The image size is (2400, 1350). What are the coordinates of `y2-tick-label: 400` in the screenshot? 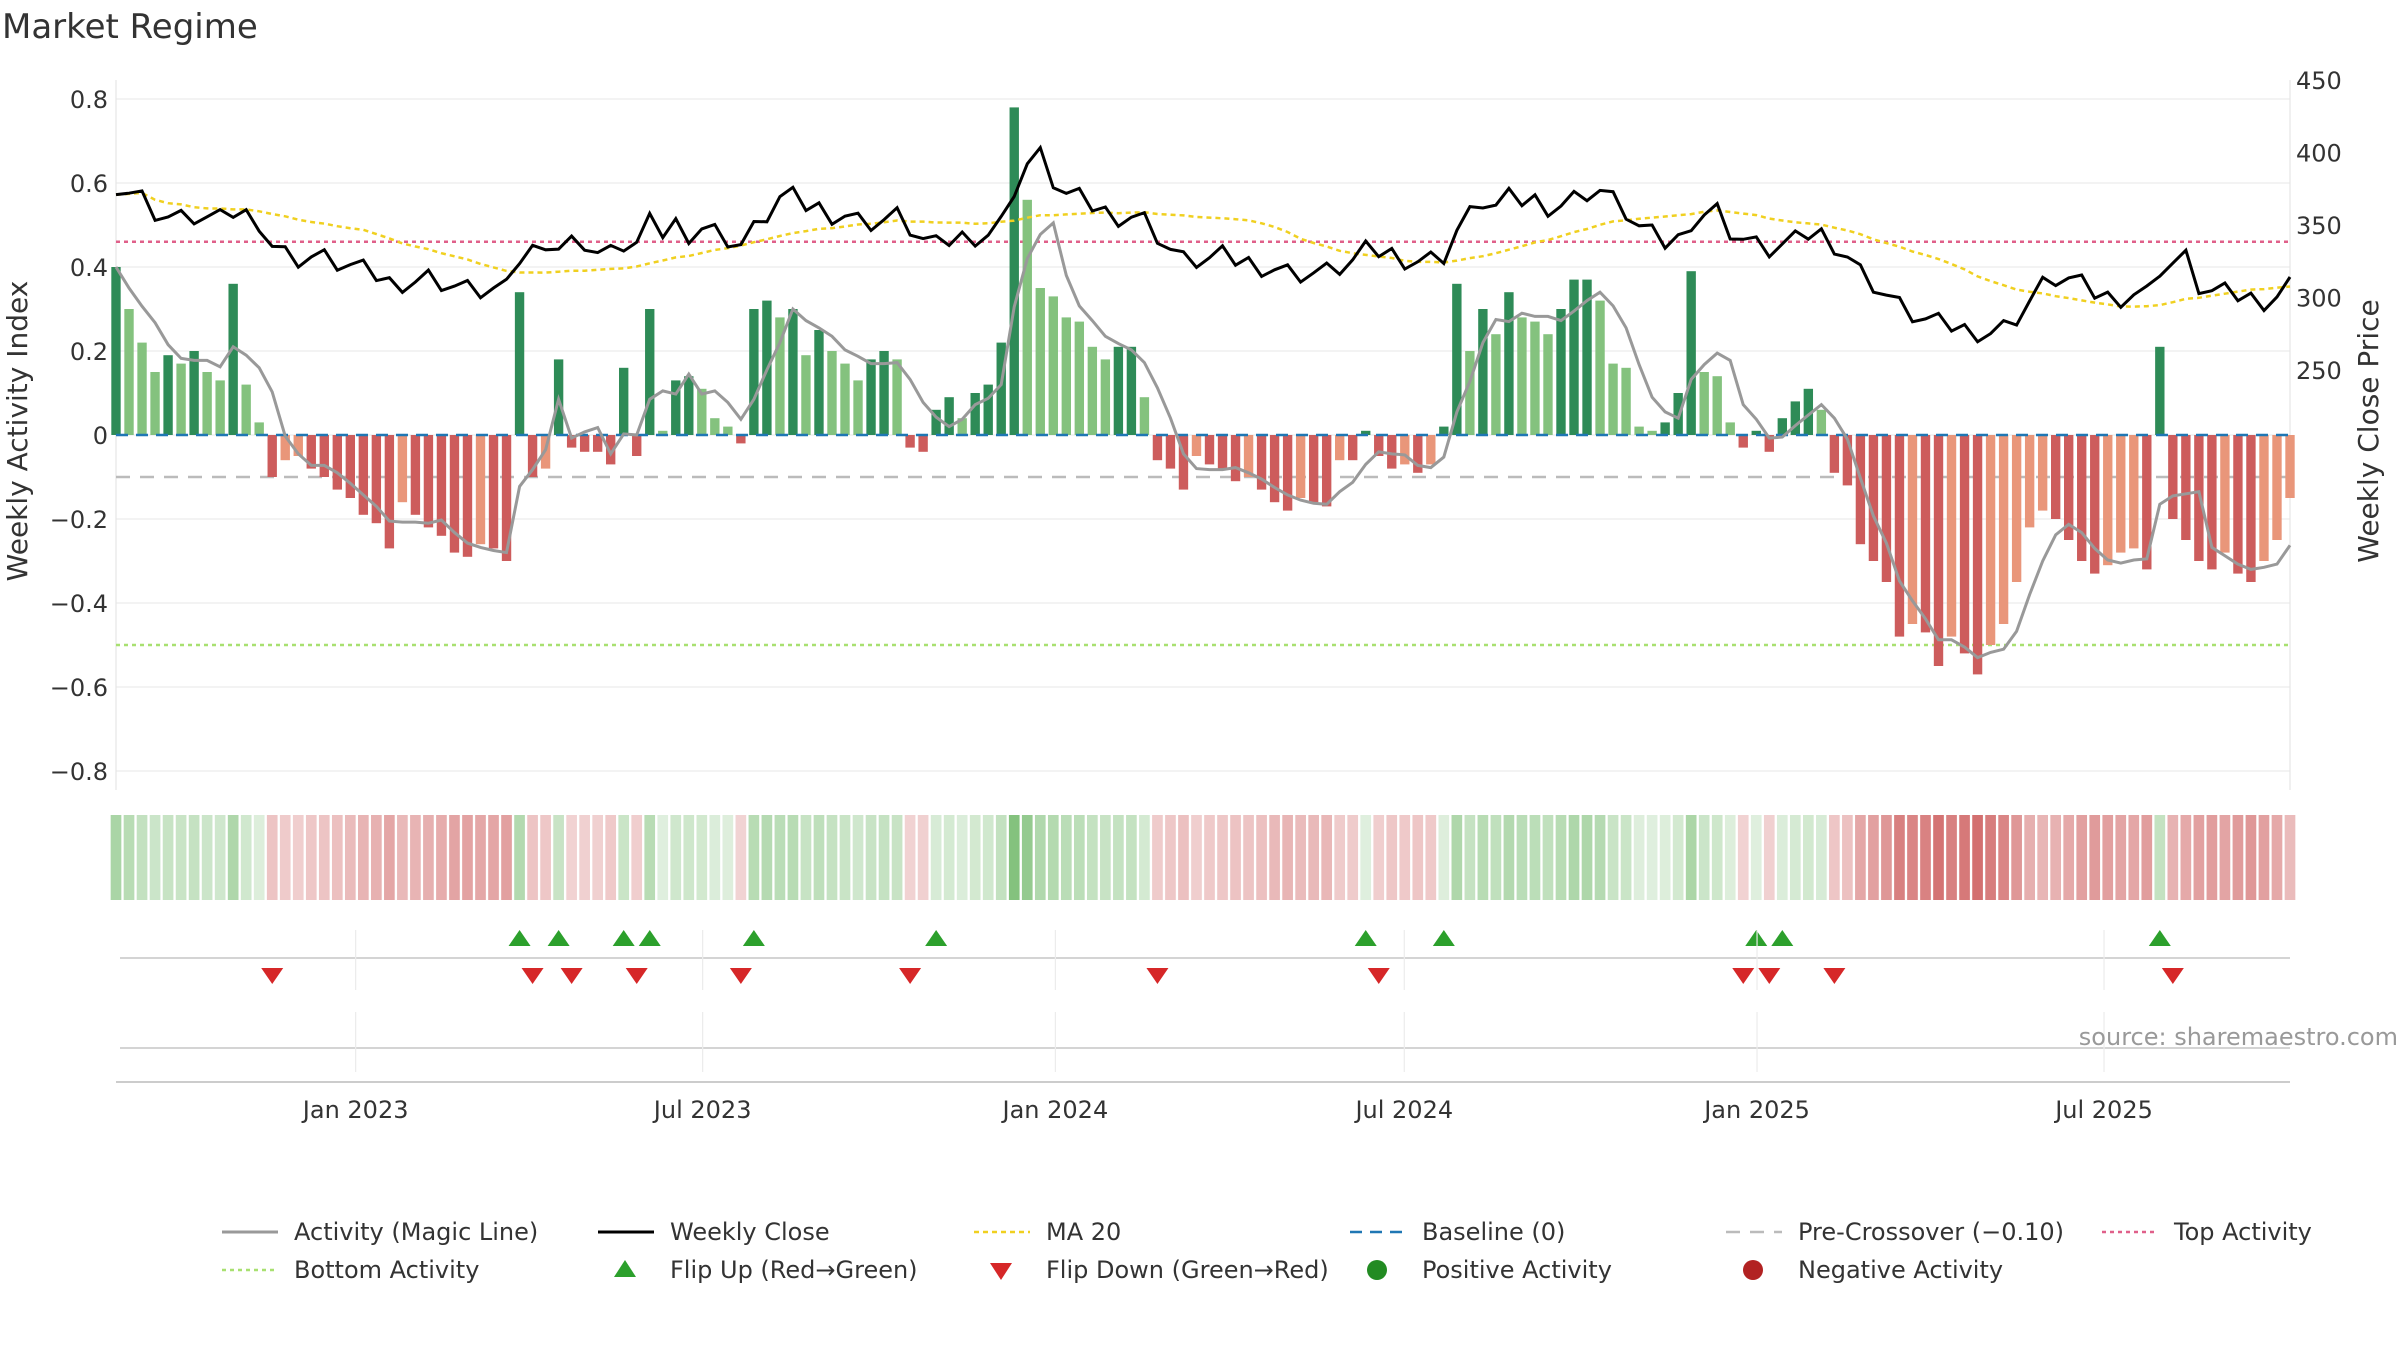 It's located at (2319, 154).